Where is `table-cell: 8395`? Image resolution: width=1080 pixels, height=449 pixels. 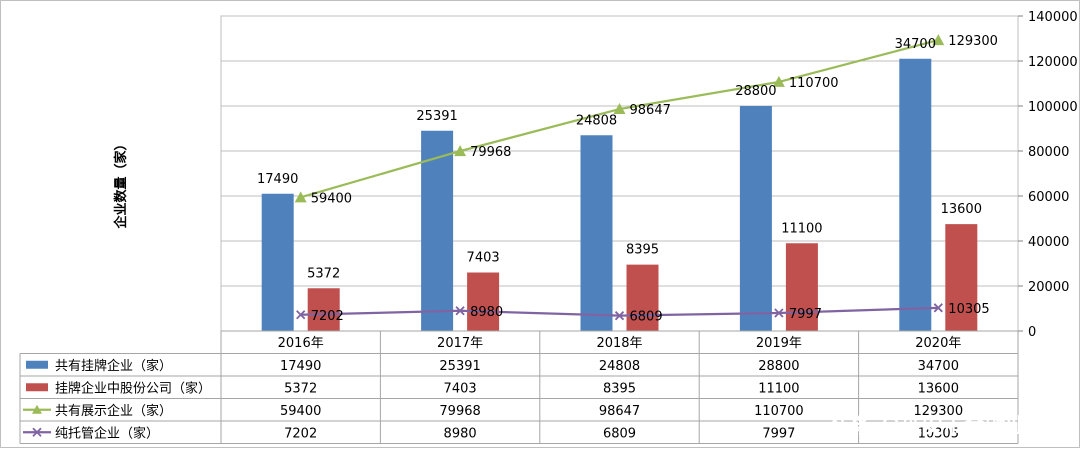 table-cell: 8395 is located at coordinates (619, 388).